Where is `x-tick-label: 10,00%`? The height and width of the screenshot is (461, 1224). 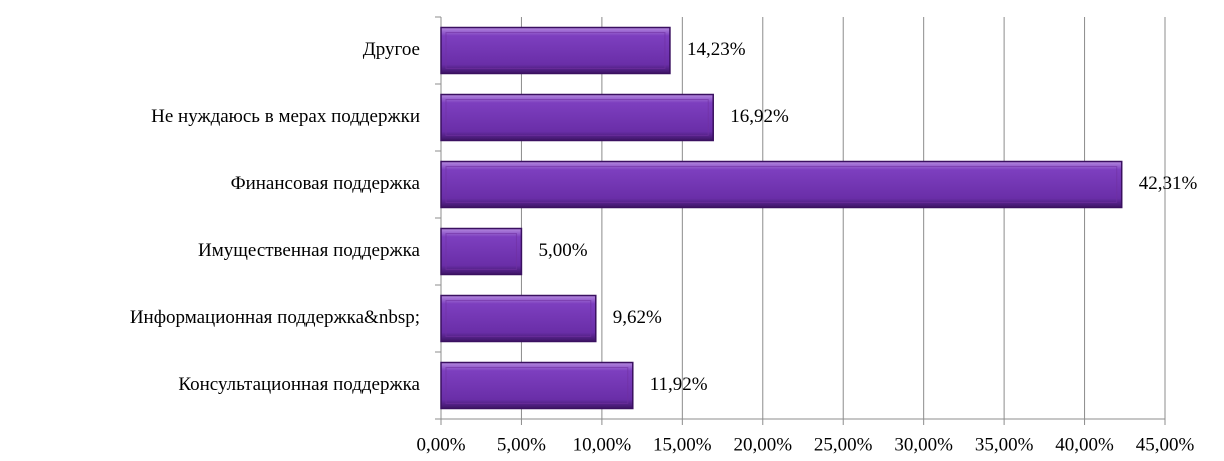
x-tick-label: 10,00% is located at coordinates (602, 444).